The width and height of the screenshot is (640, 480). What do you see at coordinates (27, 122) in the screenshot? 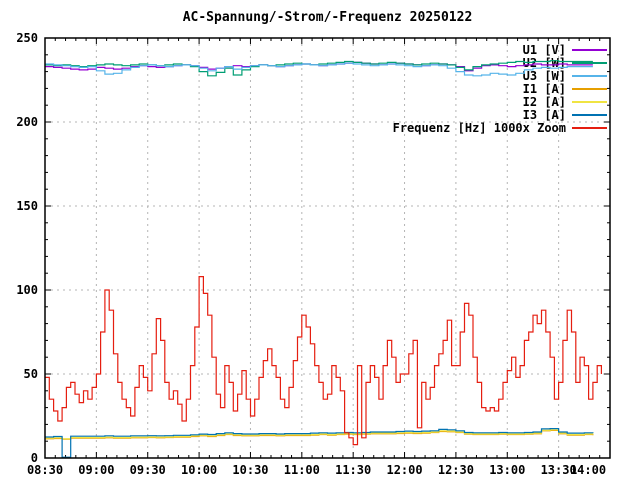
I see `y-tick-label: 200` at bounding box center [27, 122].